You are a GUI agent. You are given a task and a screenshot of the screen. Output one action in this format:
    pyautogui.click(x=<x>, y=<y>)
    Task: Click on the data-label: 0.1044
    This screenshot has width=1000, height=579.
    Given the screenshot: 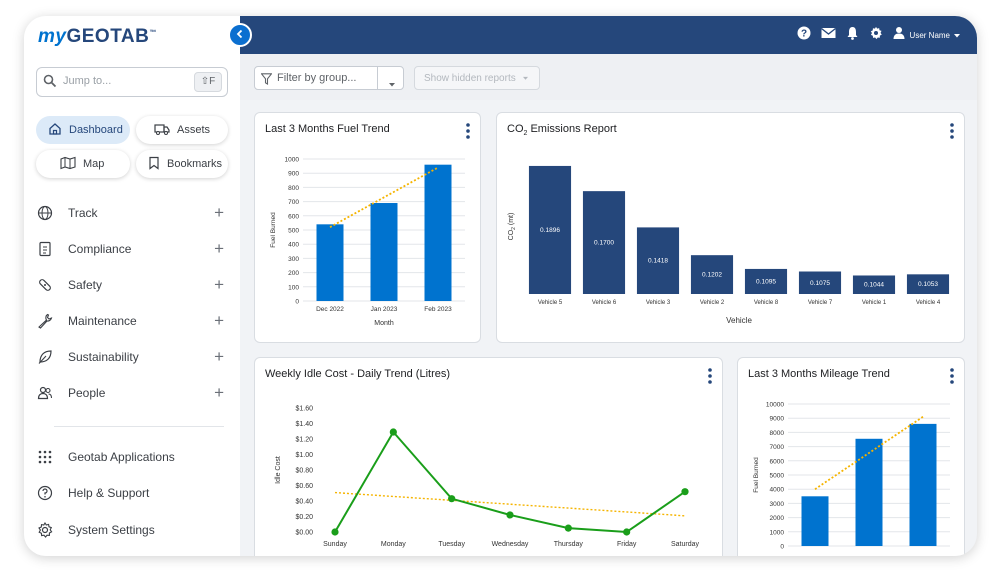 What is the action you would take?
    pyautogui.click(x=874, y=285)
    